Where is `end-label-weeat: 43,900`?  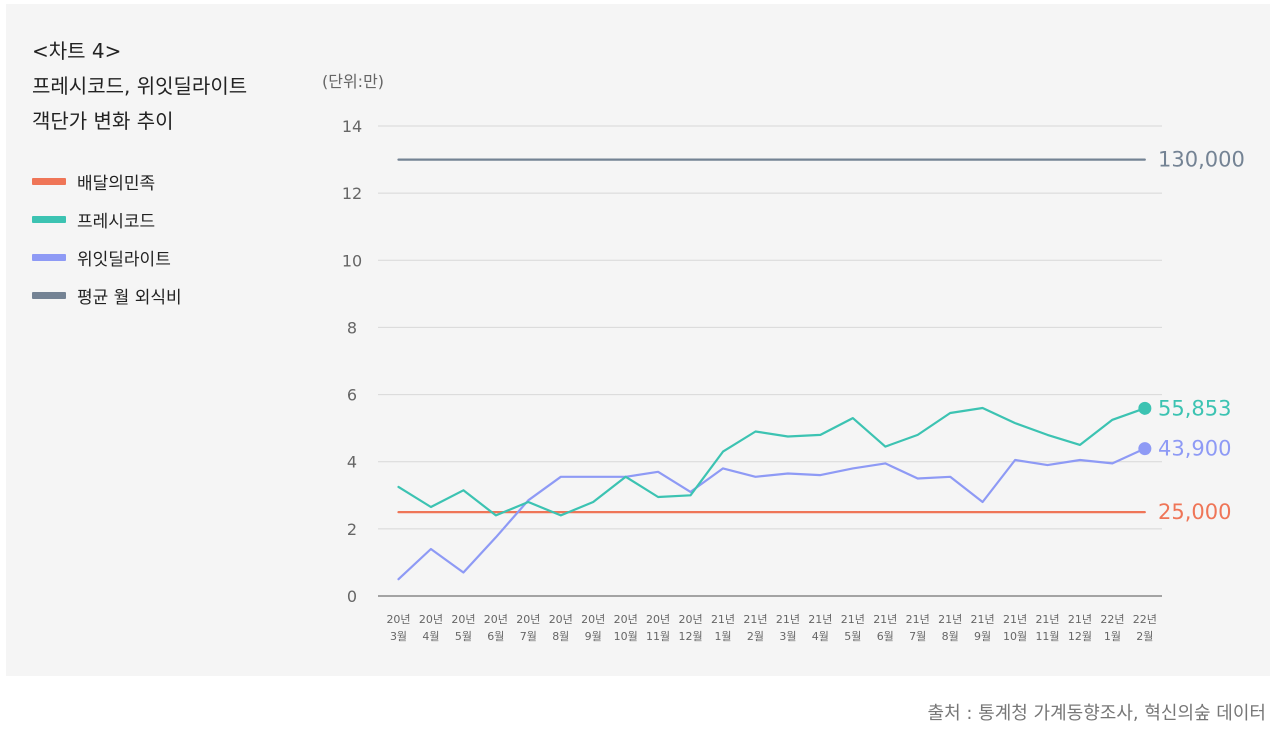 end-label-weeat: 43,900 is located at coordinates (1194, 449).